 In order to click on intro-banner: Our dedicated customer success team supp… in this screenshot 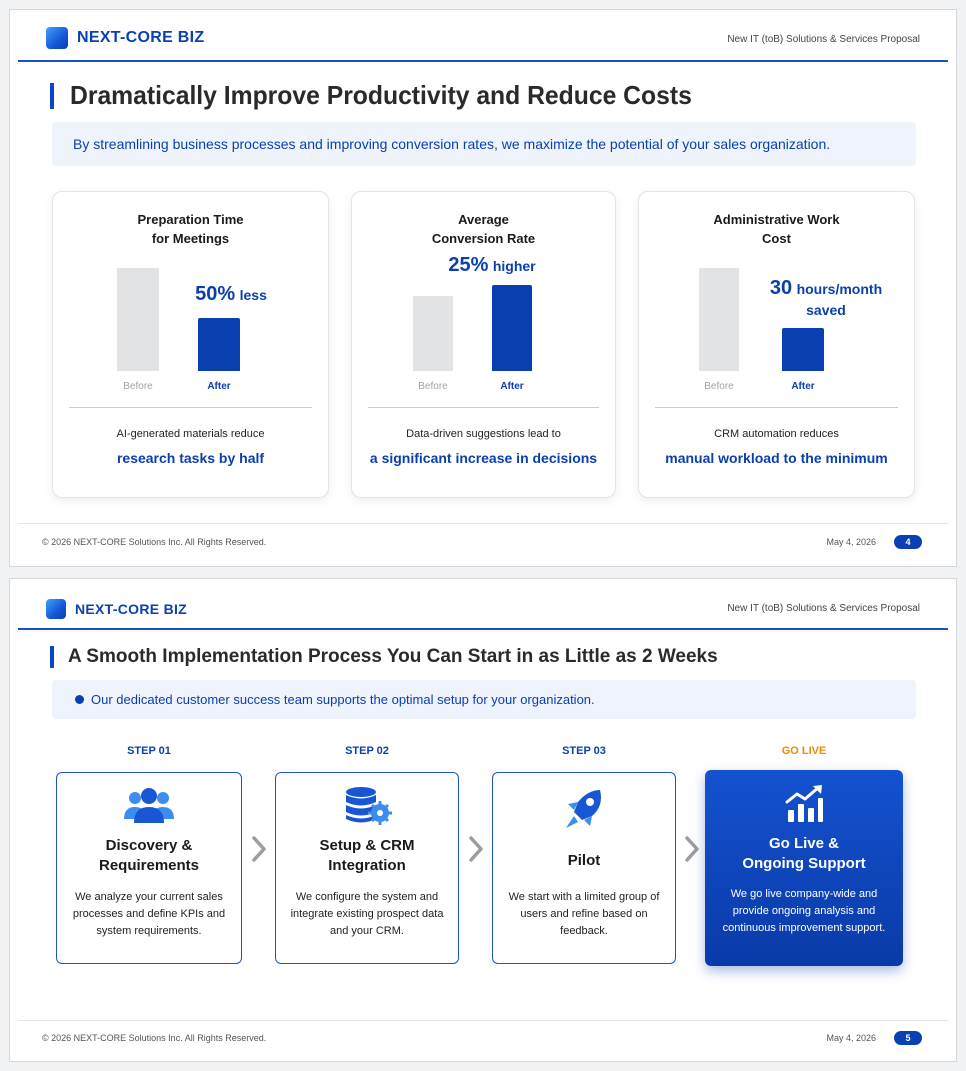, I will do `click(484, 699)`.